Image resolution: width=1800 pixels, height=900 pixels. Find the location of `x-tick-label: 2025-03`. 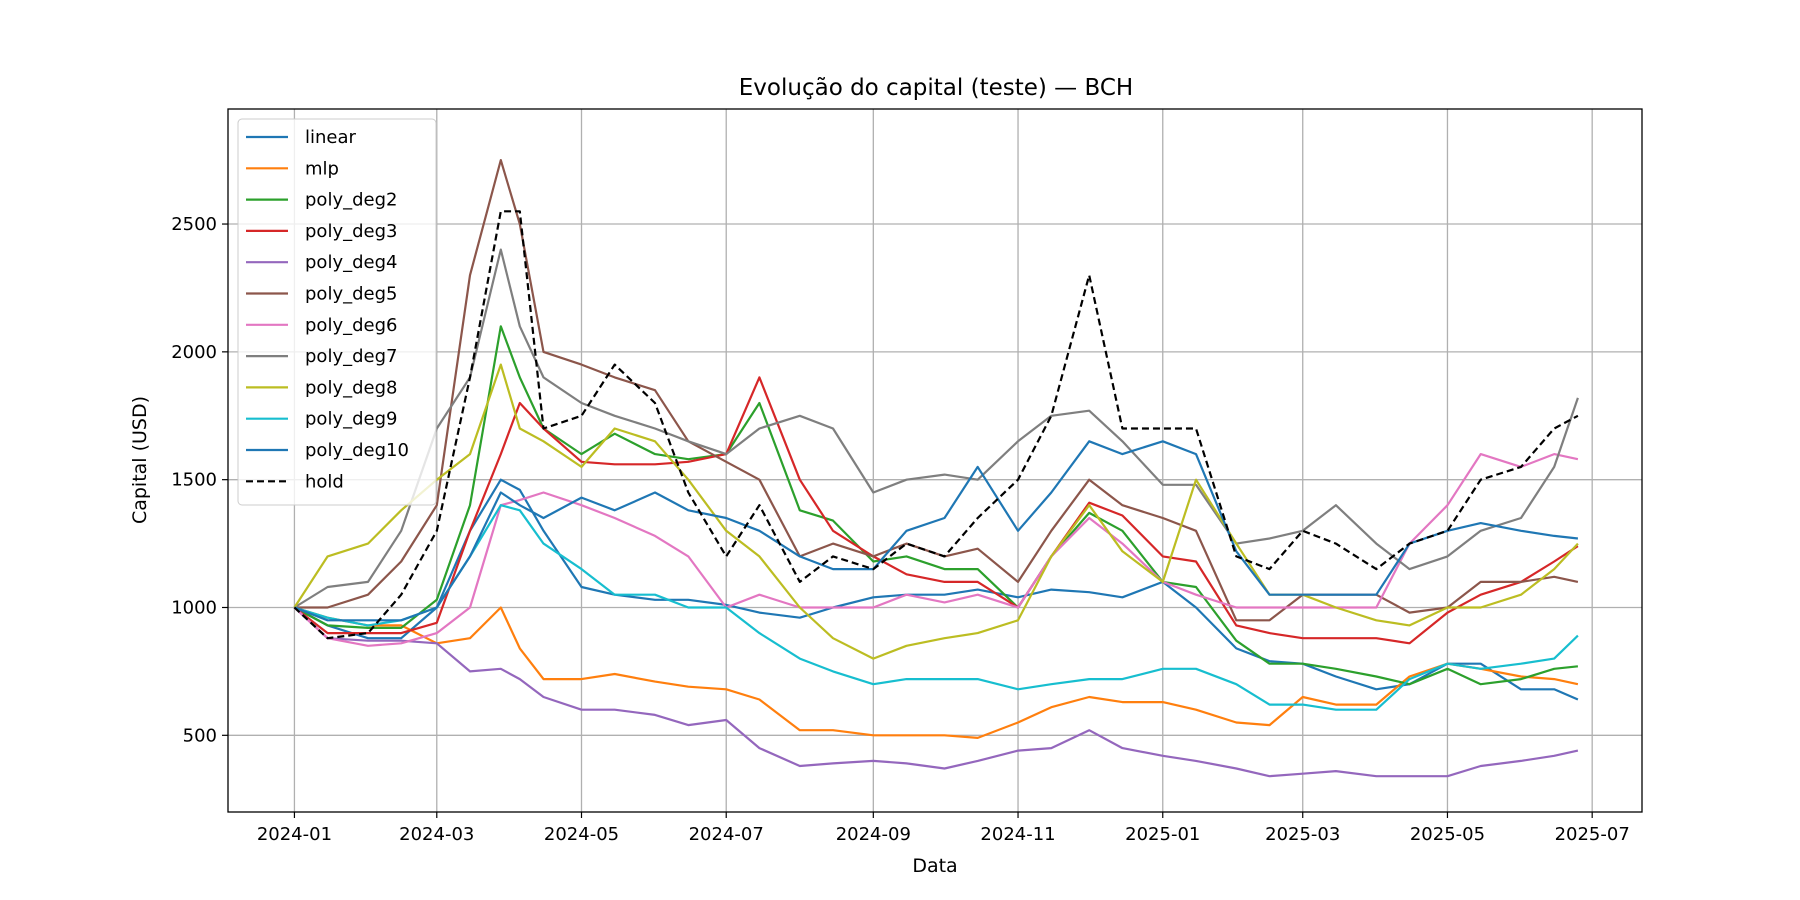

x-tick-label: 2025-03 is located at coordinates (1302, 834).